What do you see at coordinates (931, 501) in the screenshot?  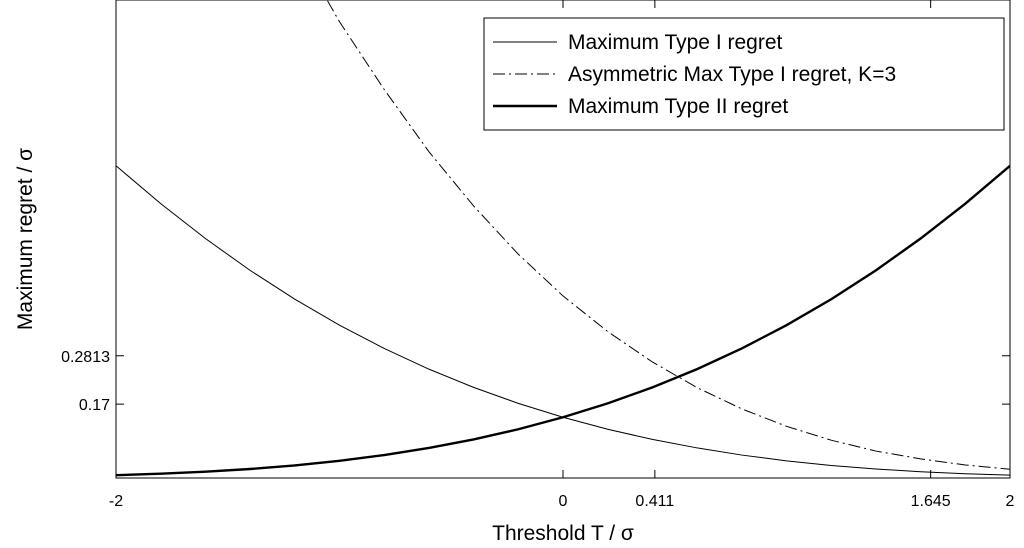 I see `x-tick-label: 1.645` at bounding box center [931, 501].